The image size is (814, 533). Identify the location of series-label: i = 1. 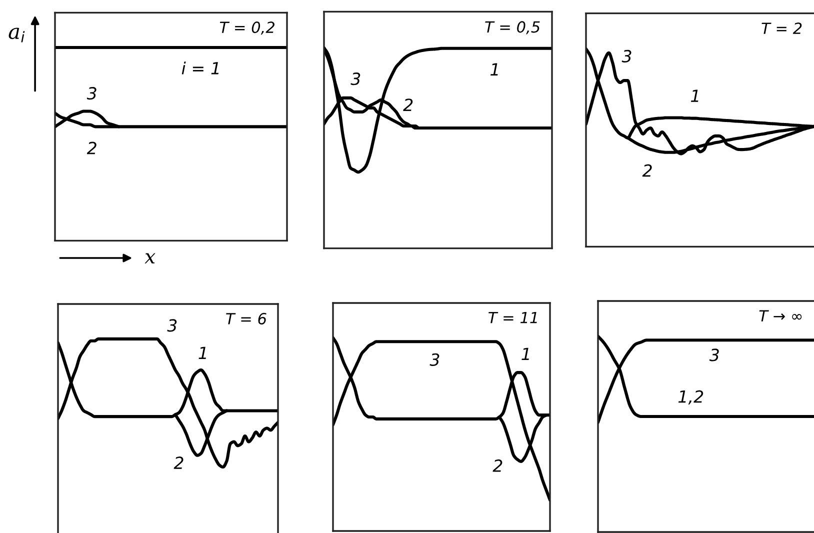
(200, 68).